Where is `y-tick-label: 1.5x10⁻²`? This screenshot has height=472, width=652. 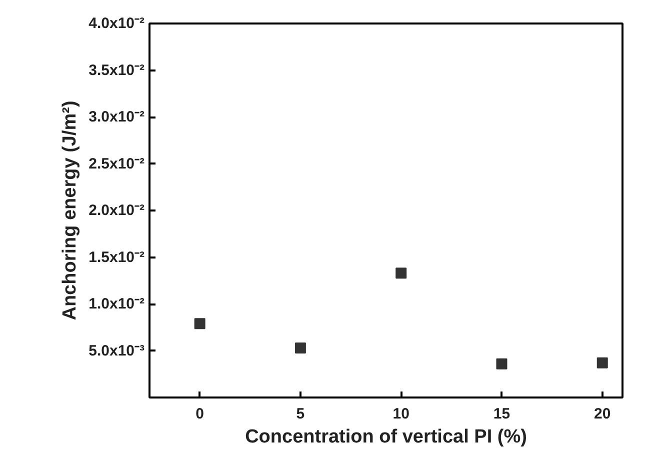
y-tick-label: 1.5x10⁻² is located at coordinates (116, 257).